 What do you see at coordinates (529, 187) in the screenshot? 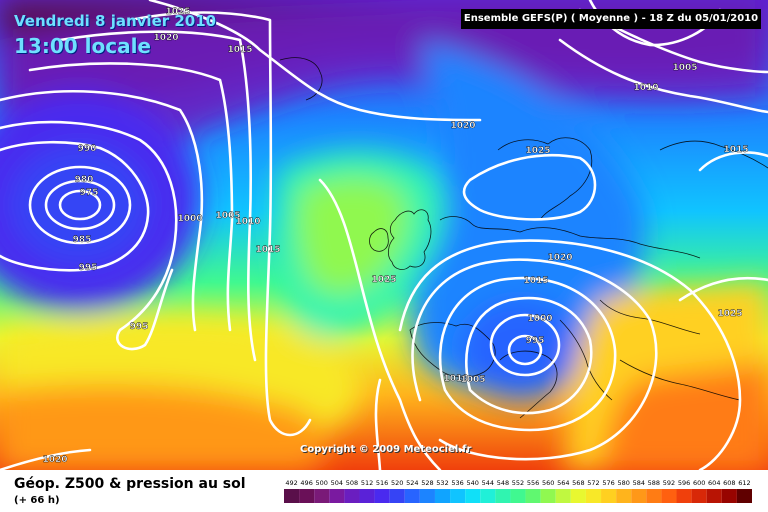
I see `isobar-1025-north` at bounding box center [529, 187].